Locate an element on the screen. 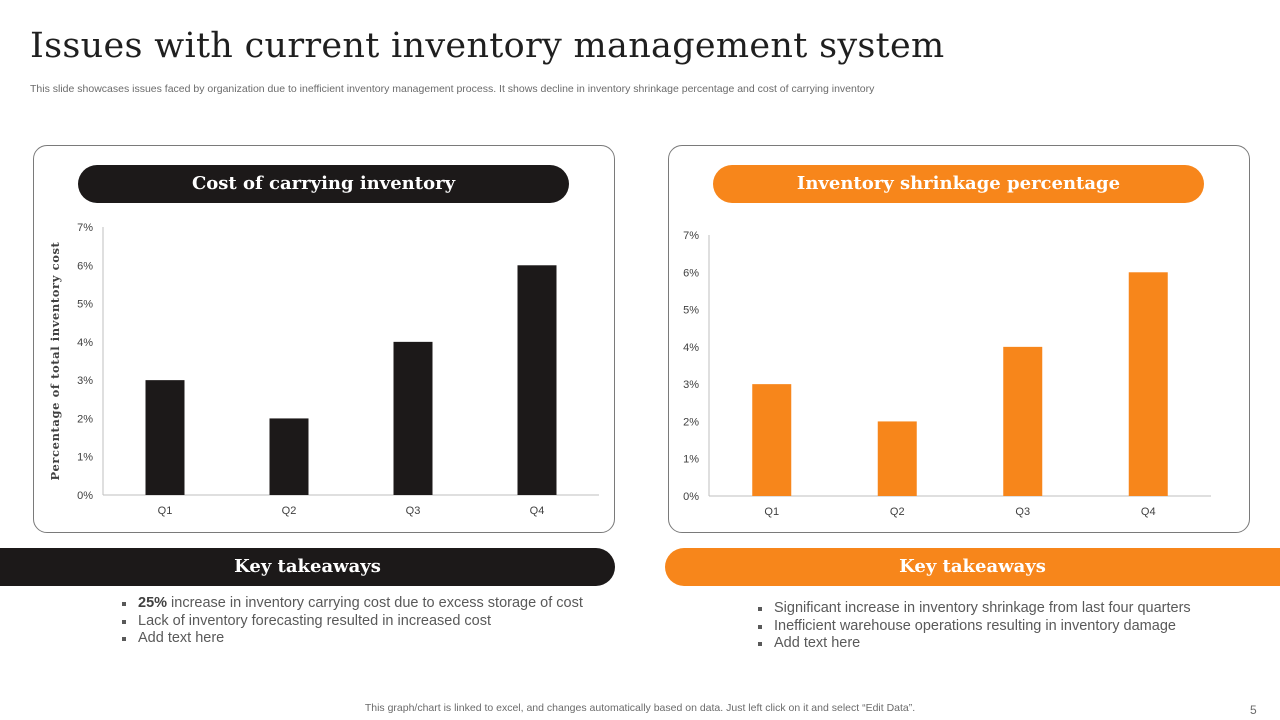 Image resolution: width=1280 pixels, height=720 pixels. cost-chart-header: Cost of carrying inventory is located at coordinates (323, 184).